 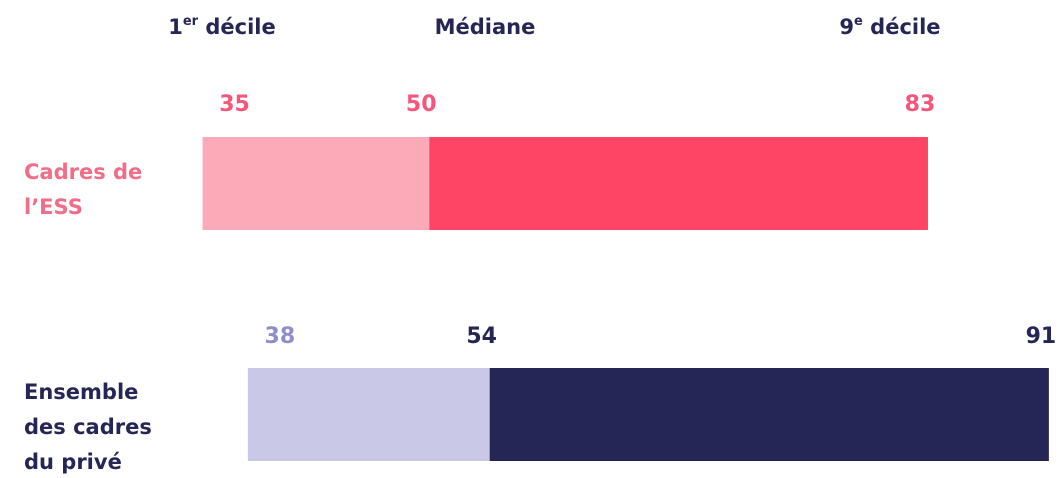 What do you see at coordinates (73, 462) in the screenshot?
I see `category-label: du privé` at bounding box center [73, 462].